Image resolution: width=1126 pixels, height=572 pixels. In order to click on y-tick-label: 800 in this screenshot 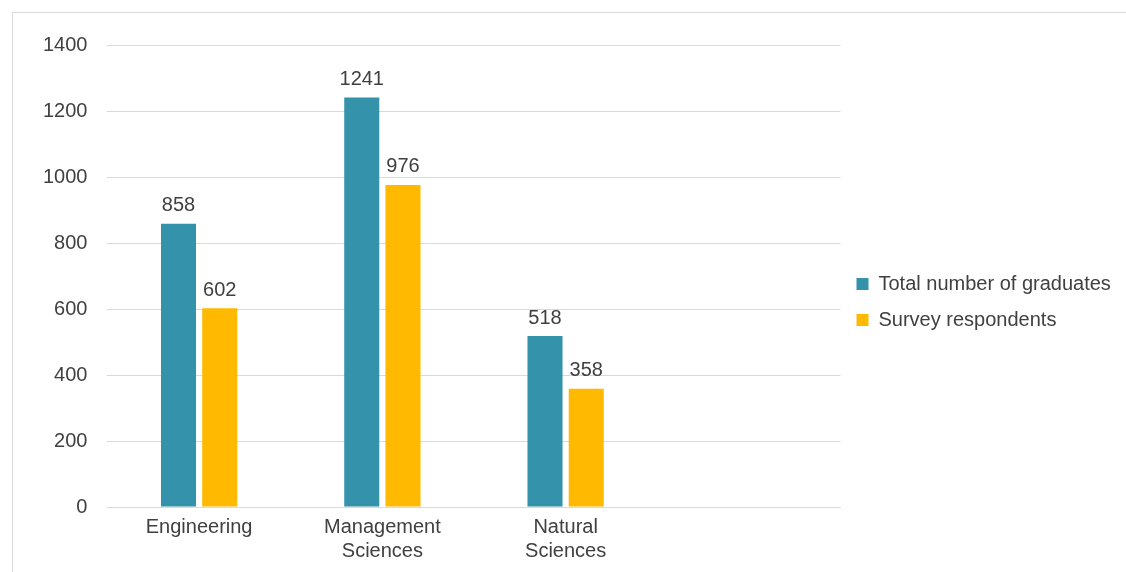, I will do `click(71, 241)`.